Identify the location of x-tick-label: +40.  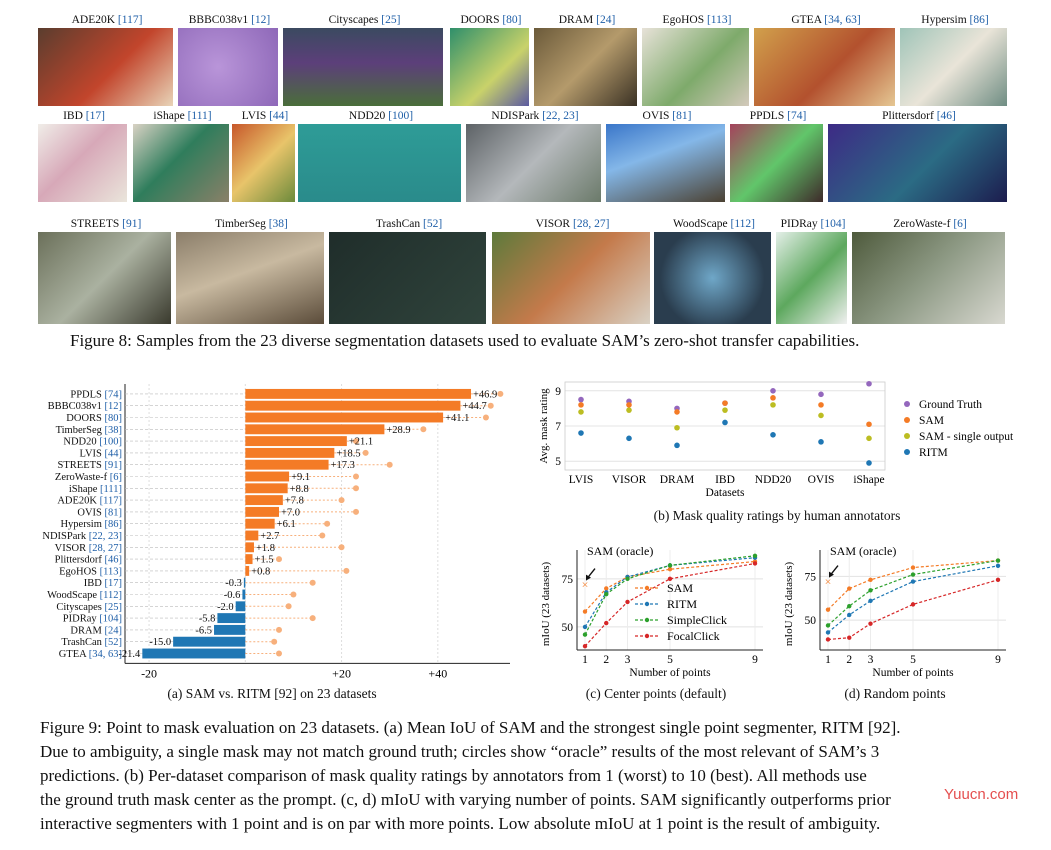
(437, 672).